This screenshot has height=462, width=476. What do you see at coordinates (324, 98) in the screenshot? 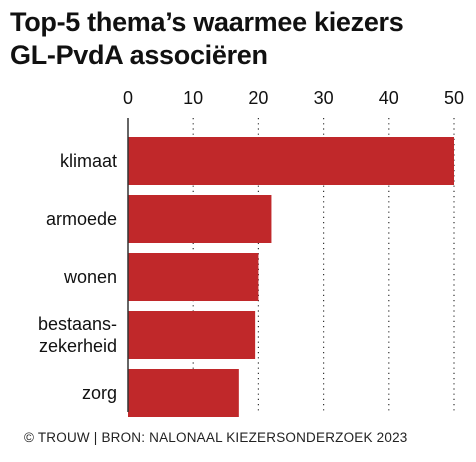
I see `x-tick-label: 30` at bounding box center [324, 98].